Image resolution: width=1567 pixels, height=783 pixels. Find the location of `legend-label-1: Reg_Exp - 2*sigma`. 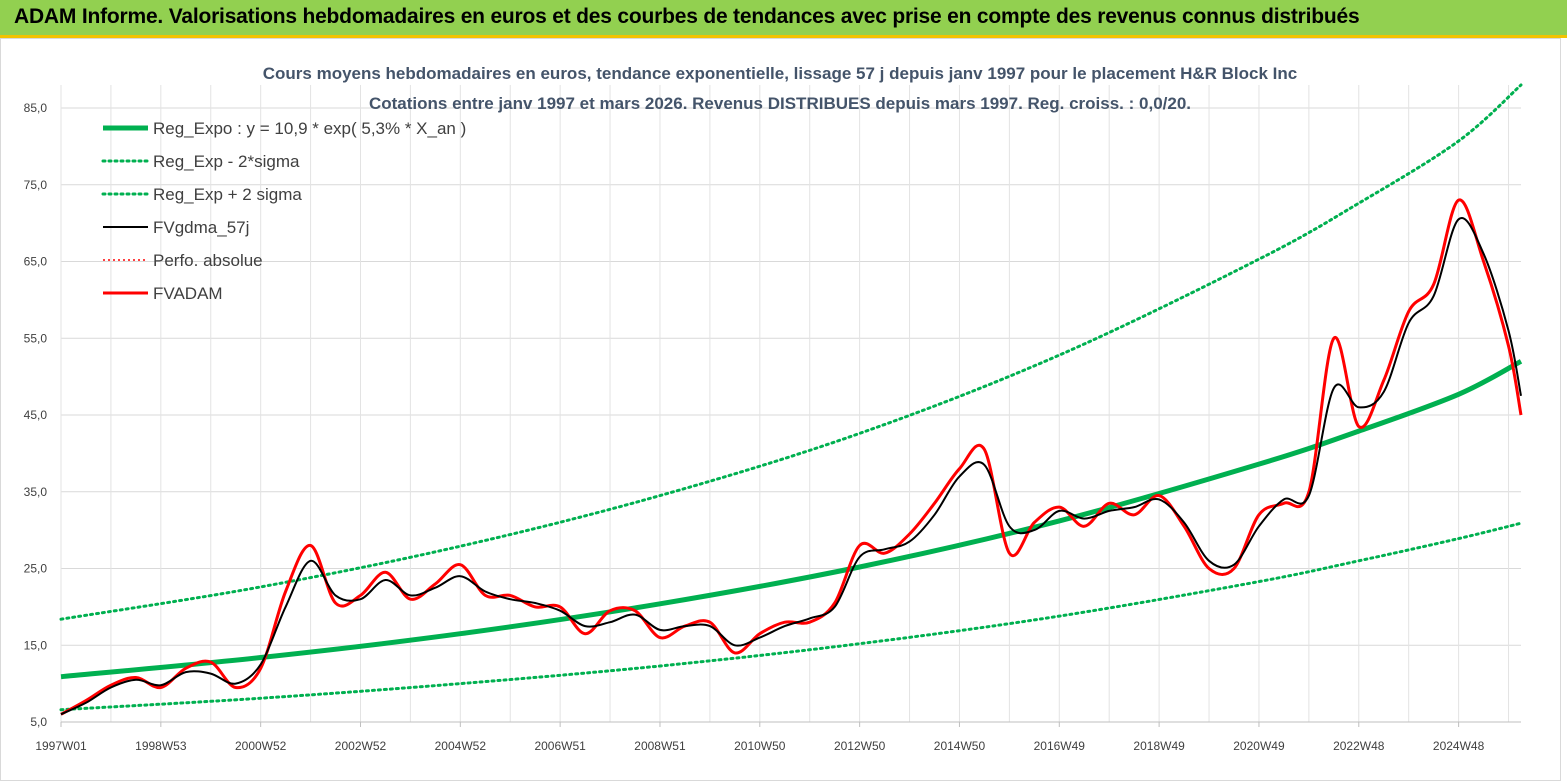

legend-label-1: Reg_Exp - 2*sigma is located at coordinates (226, 161).